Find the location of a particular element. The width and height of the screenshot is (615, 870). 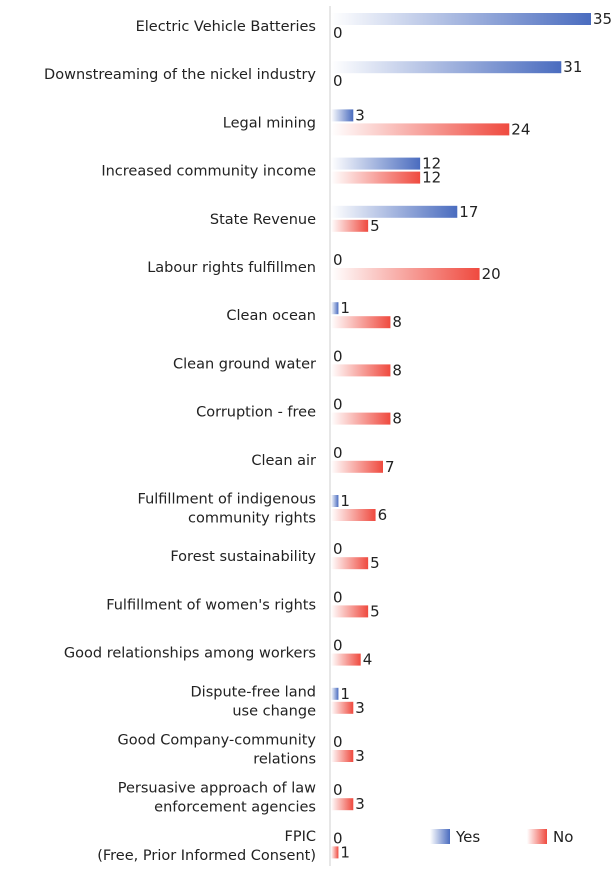

value-label-yes-legal-mining: 3 is located at coordinates (360, 115).